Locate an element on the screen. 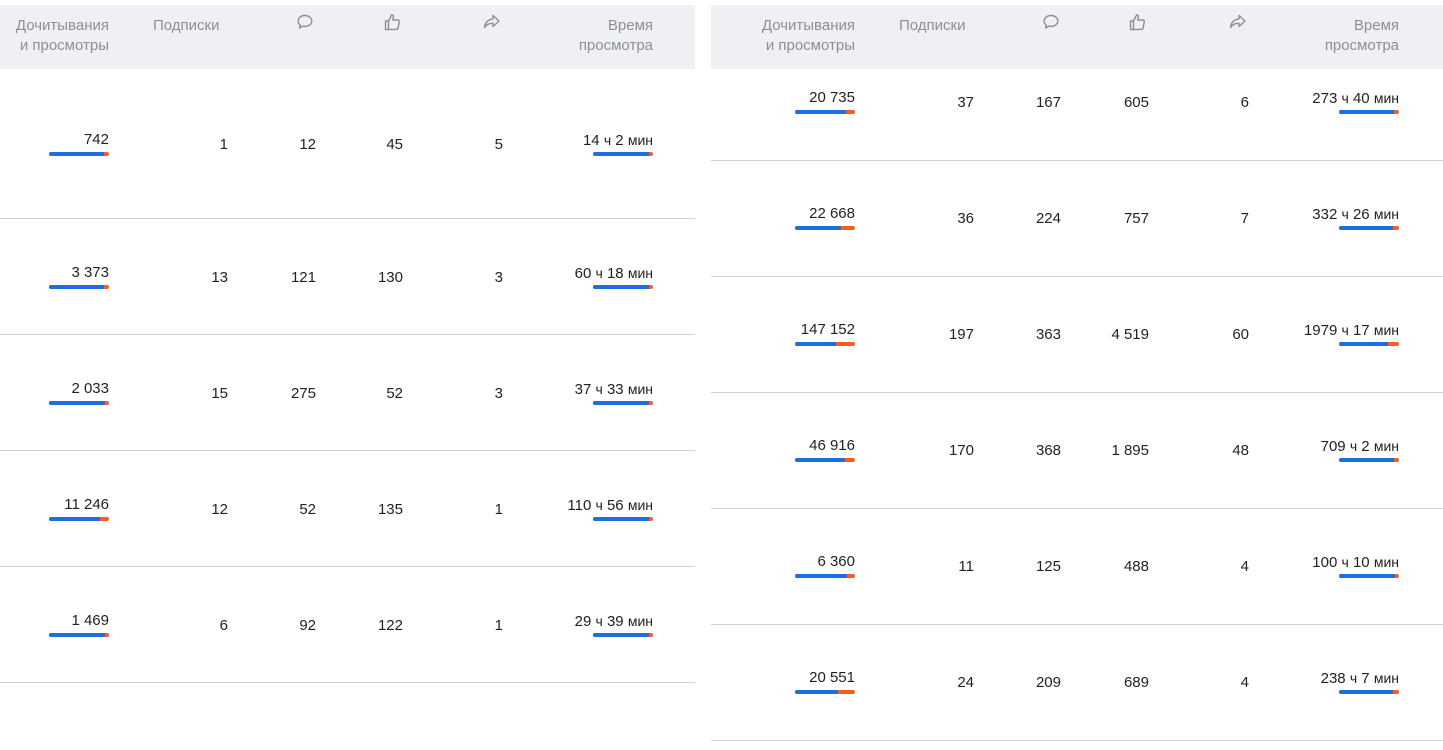 This screenshot has width=1443, height=750. watch-time-value: 709 ч 2 мин is located at coordinates (1334, 446).